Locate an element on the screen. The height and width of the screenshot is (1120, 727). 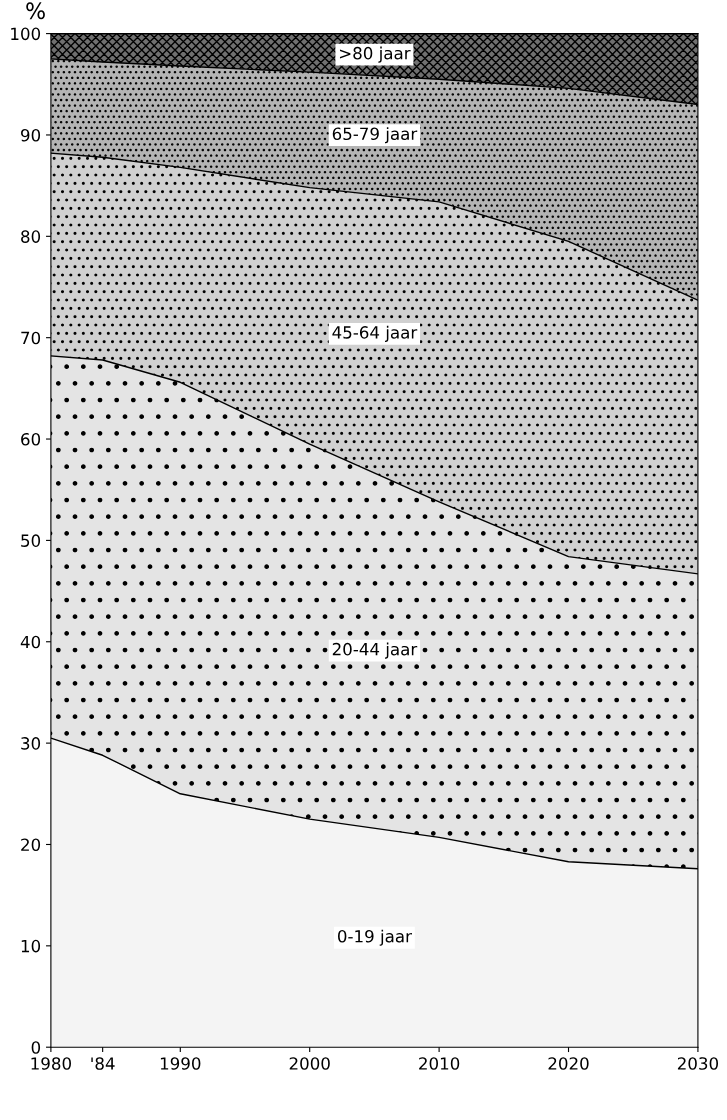
y-tick-label: 60 is located at coordinates (31, 439).